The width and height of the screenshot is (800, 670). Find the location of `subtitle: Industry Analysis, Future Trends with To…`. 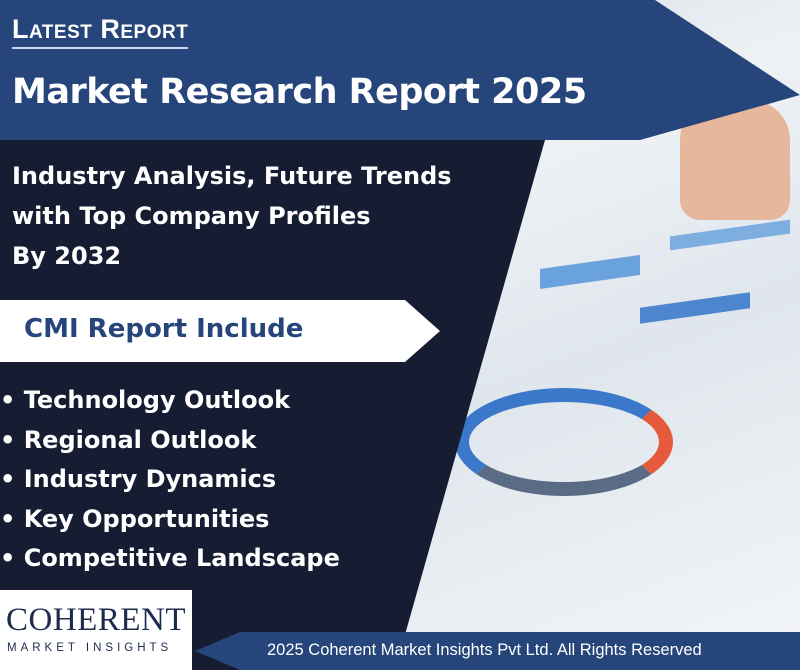

subtitle: Industry Analysis, Future Trends with To… is located at coordinates (232, 216).